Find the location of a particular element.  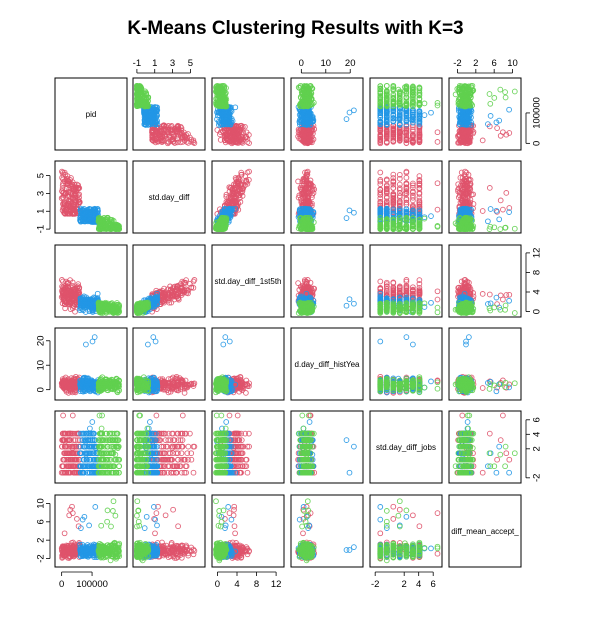

chart-title: K-Means Clustering Results with K=3 is located at coordinates (295, 28).